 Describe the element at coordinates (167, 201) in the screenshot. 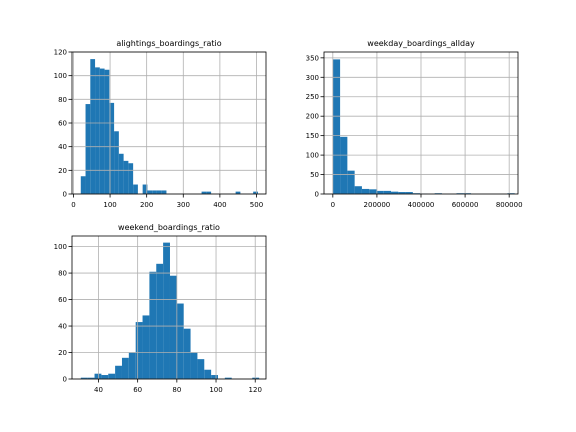

I see `x-axis-ticks: 0 100 200 300 400 500` at that location.